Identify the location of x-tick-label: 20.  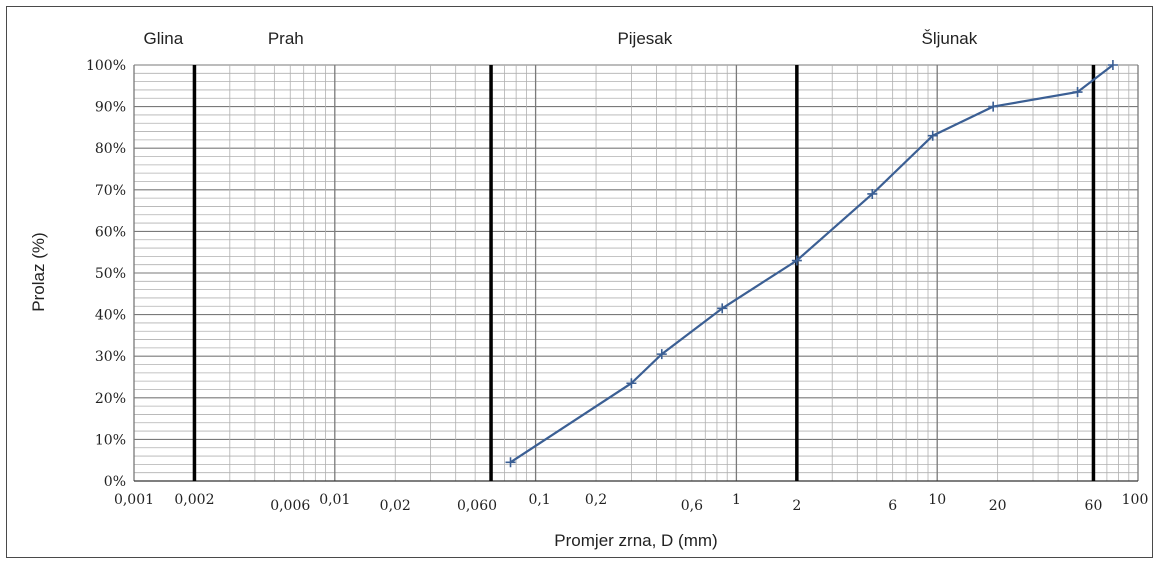
(998, 506).